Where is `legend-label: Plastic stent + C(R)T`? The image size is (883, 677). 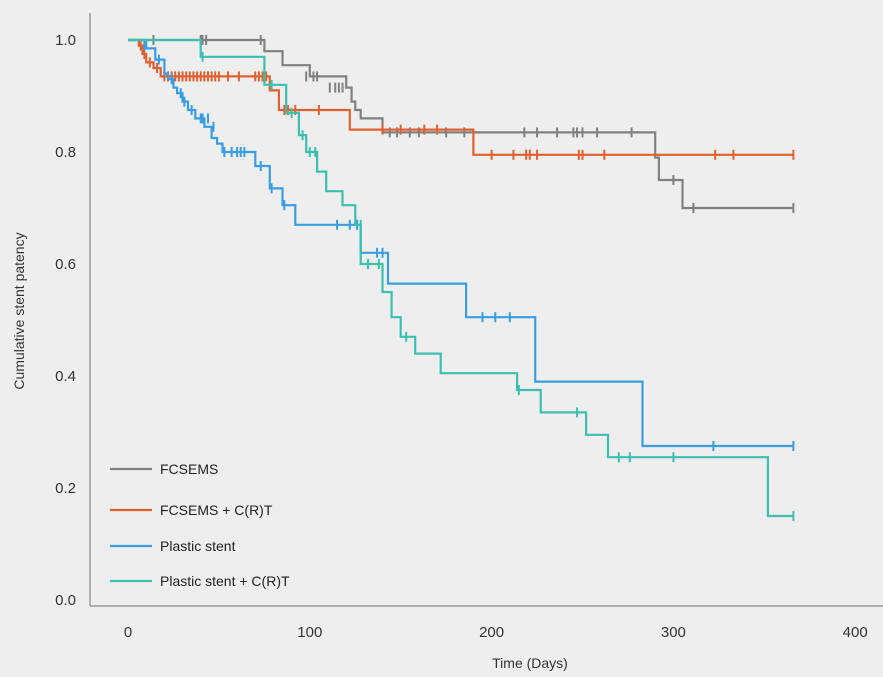
legend-label: Plastic stent + C(R)T is located at coordinates (225, 581).